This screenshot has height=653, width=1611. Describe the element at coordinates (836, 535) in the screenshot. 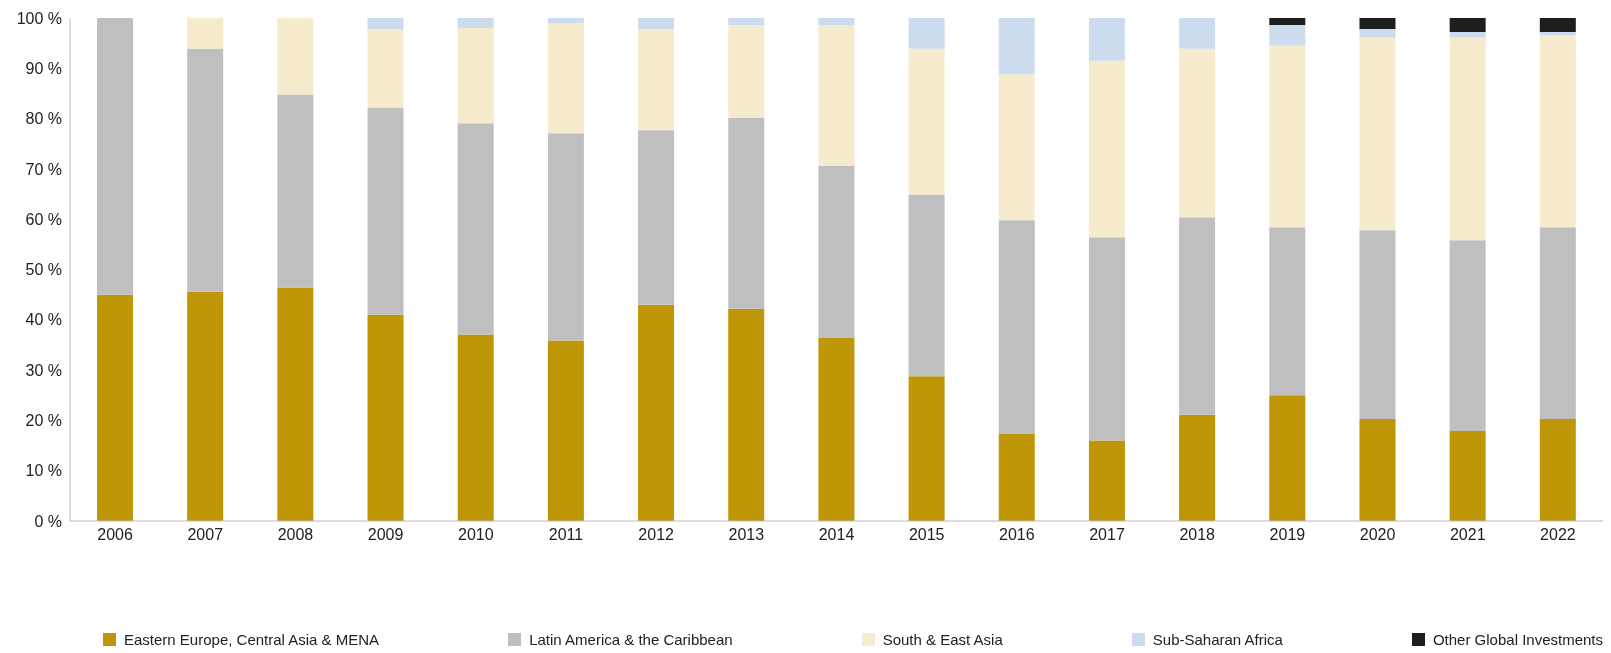

I see `x-tick-label: 2014` at that location.